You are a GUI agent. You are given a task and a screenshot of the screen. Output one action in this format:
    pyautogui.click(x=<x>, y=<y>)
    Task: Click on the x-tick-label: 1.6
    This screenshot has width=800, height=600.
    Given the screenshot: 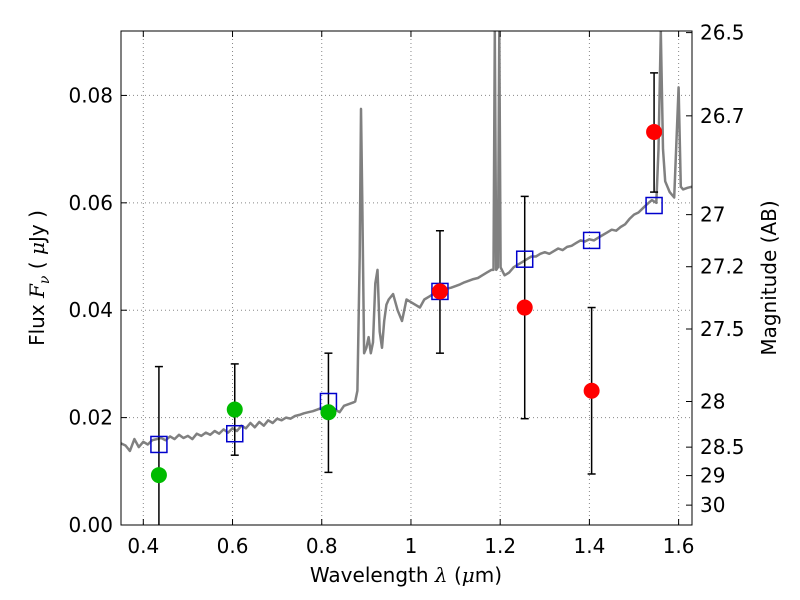 What is the action you would take?
    pyautogui.click(x=679, y=546)
    